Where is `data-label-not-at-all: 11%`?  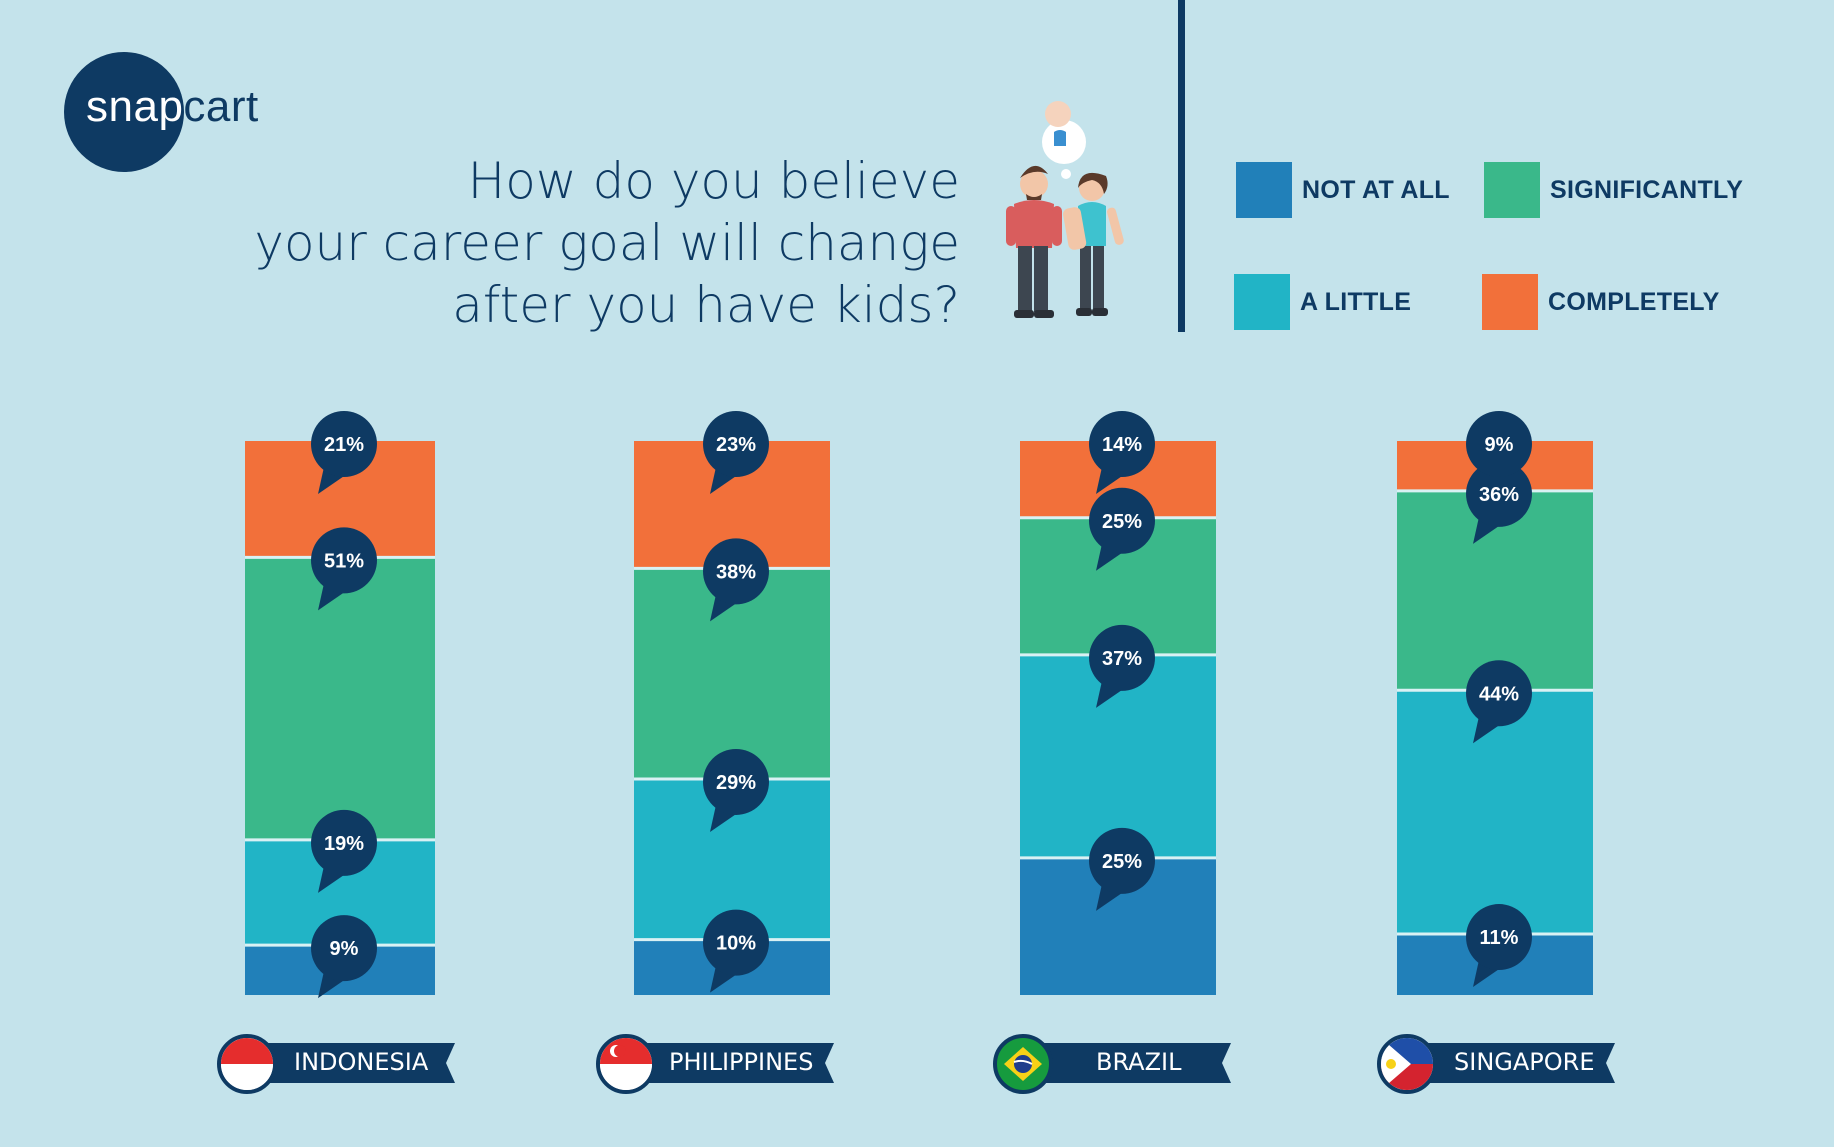 data-label-not-at-all: 11% is located at coordinates (1499, 938).